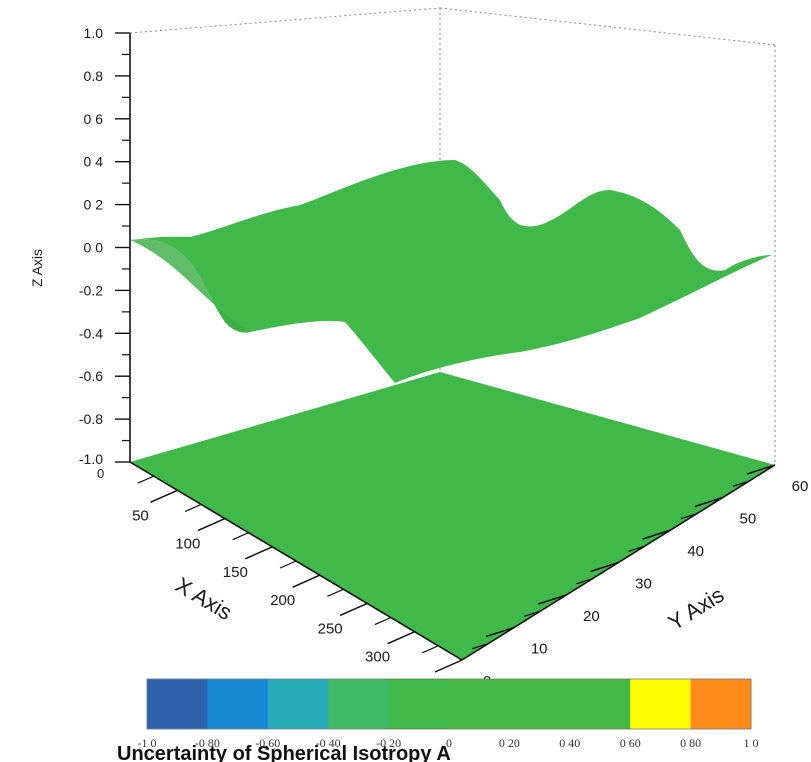 Image resolution: width=811 pixels, height=762 pixels. I want to click on y-axis-title: Y Axis, so click(696, 608).